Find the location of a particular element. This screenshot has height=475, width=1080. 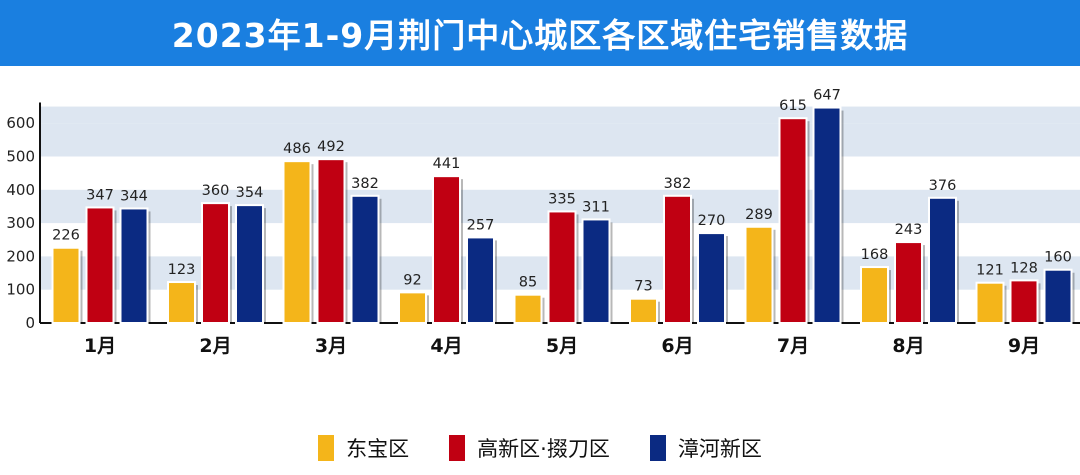

x-category-label: 2月 is located at coordinates (215, 346).